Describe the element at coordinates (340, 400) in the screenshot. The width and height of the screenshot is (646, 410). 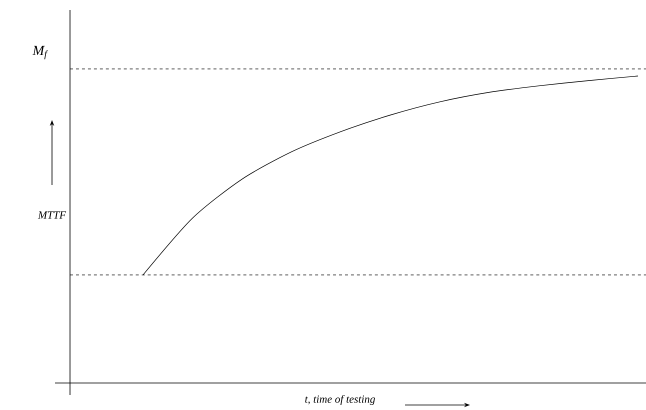
I see `x-axis-title: t, time of testing` at that location.